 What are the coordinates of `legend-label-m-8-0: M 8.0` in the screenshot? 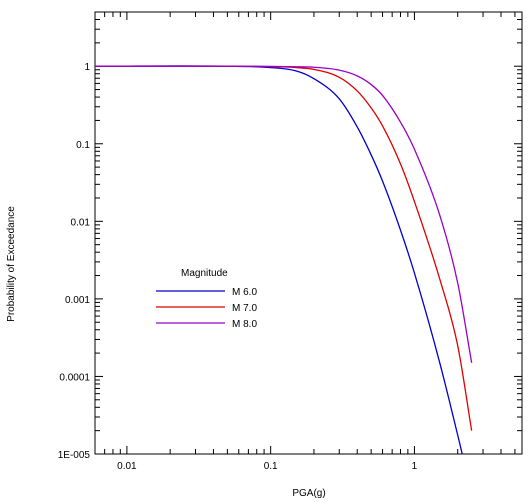 It's located at (244, 324).